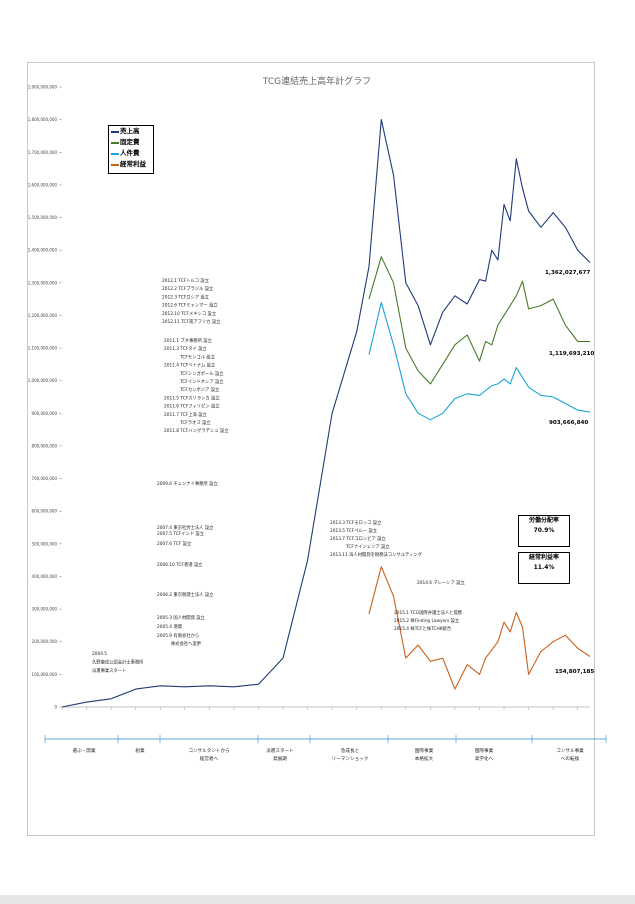 The width and height of the screenshot is (635, 904). I want to click on y-tick-label: 1,700,000,000, so click(43, 152).